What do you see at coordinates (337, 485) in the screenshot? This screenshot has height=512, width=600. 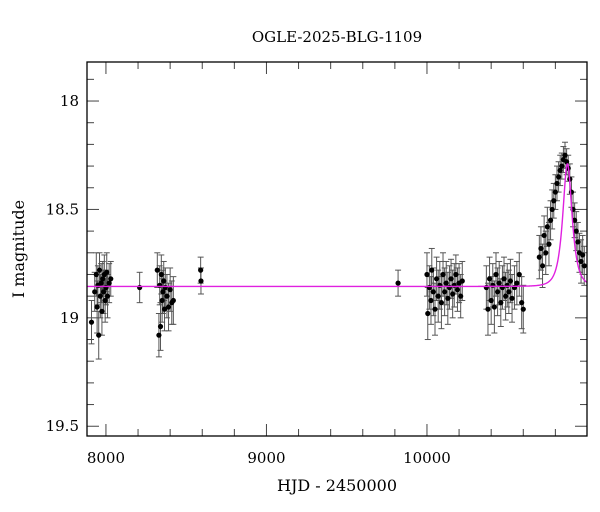 I see `x-axis-label: HJD - 2450000` at bounding box center [337, 485].